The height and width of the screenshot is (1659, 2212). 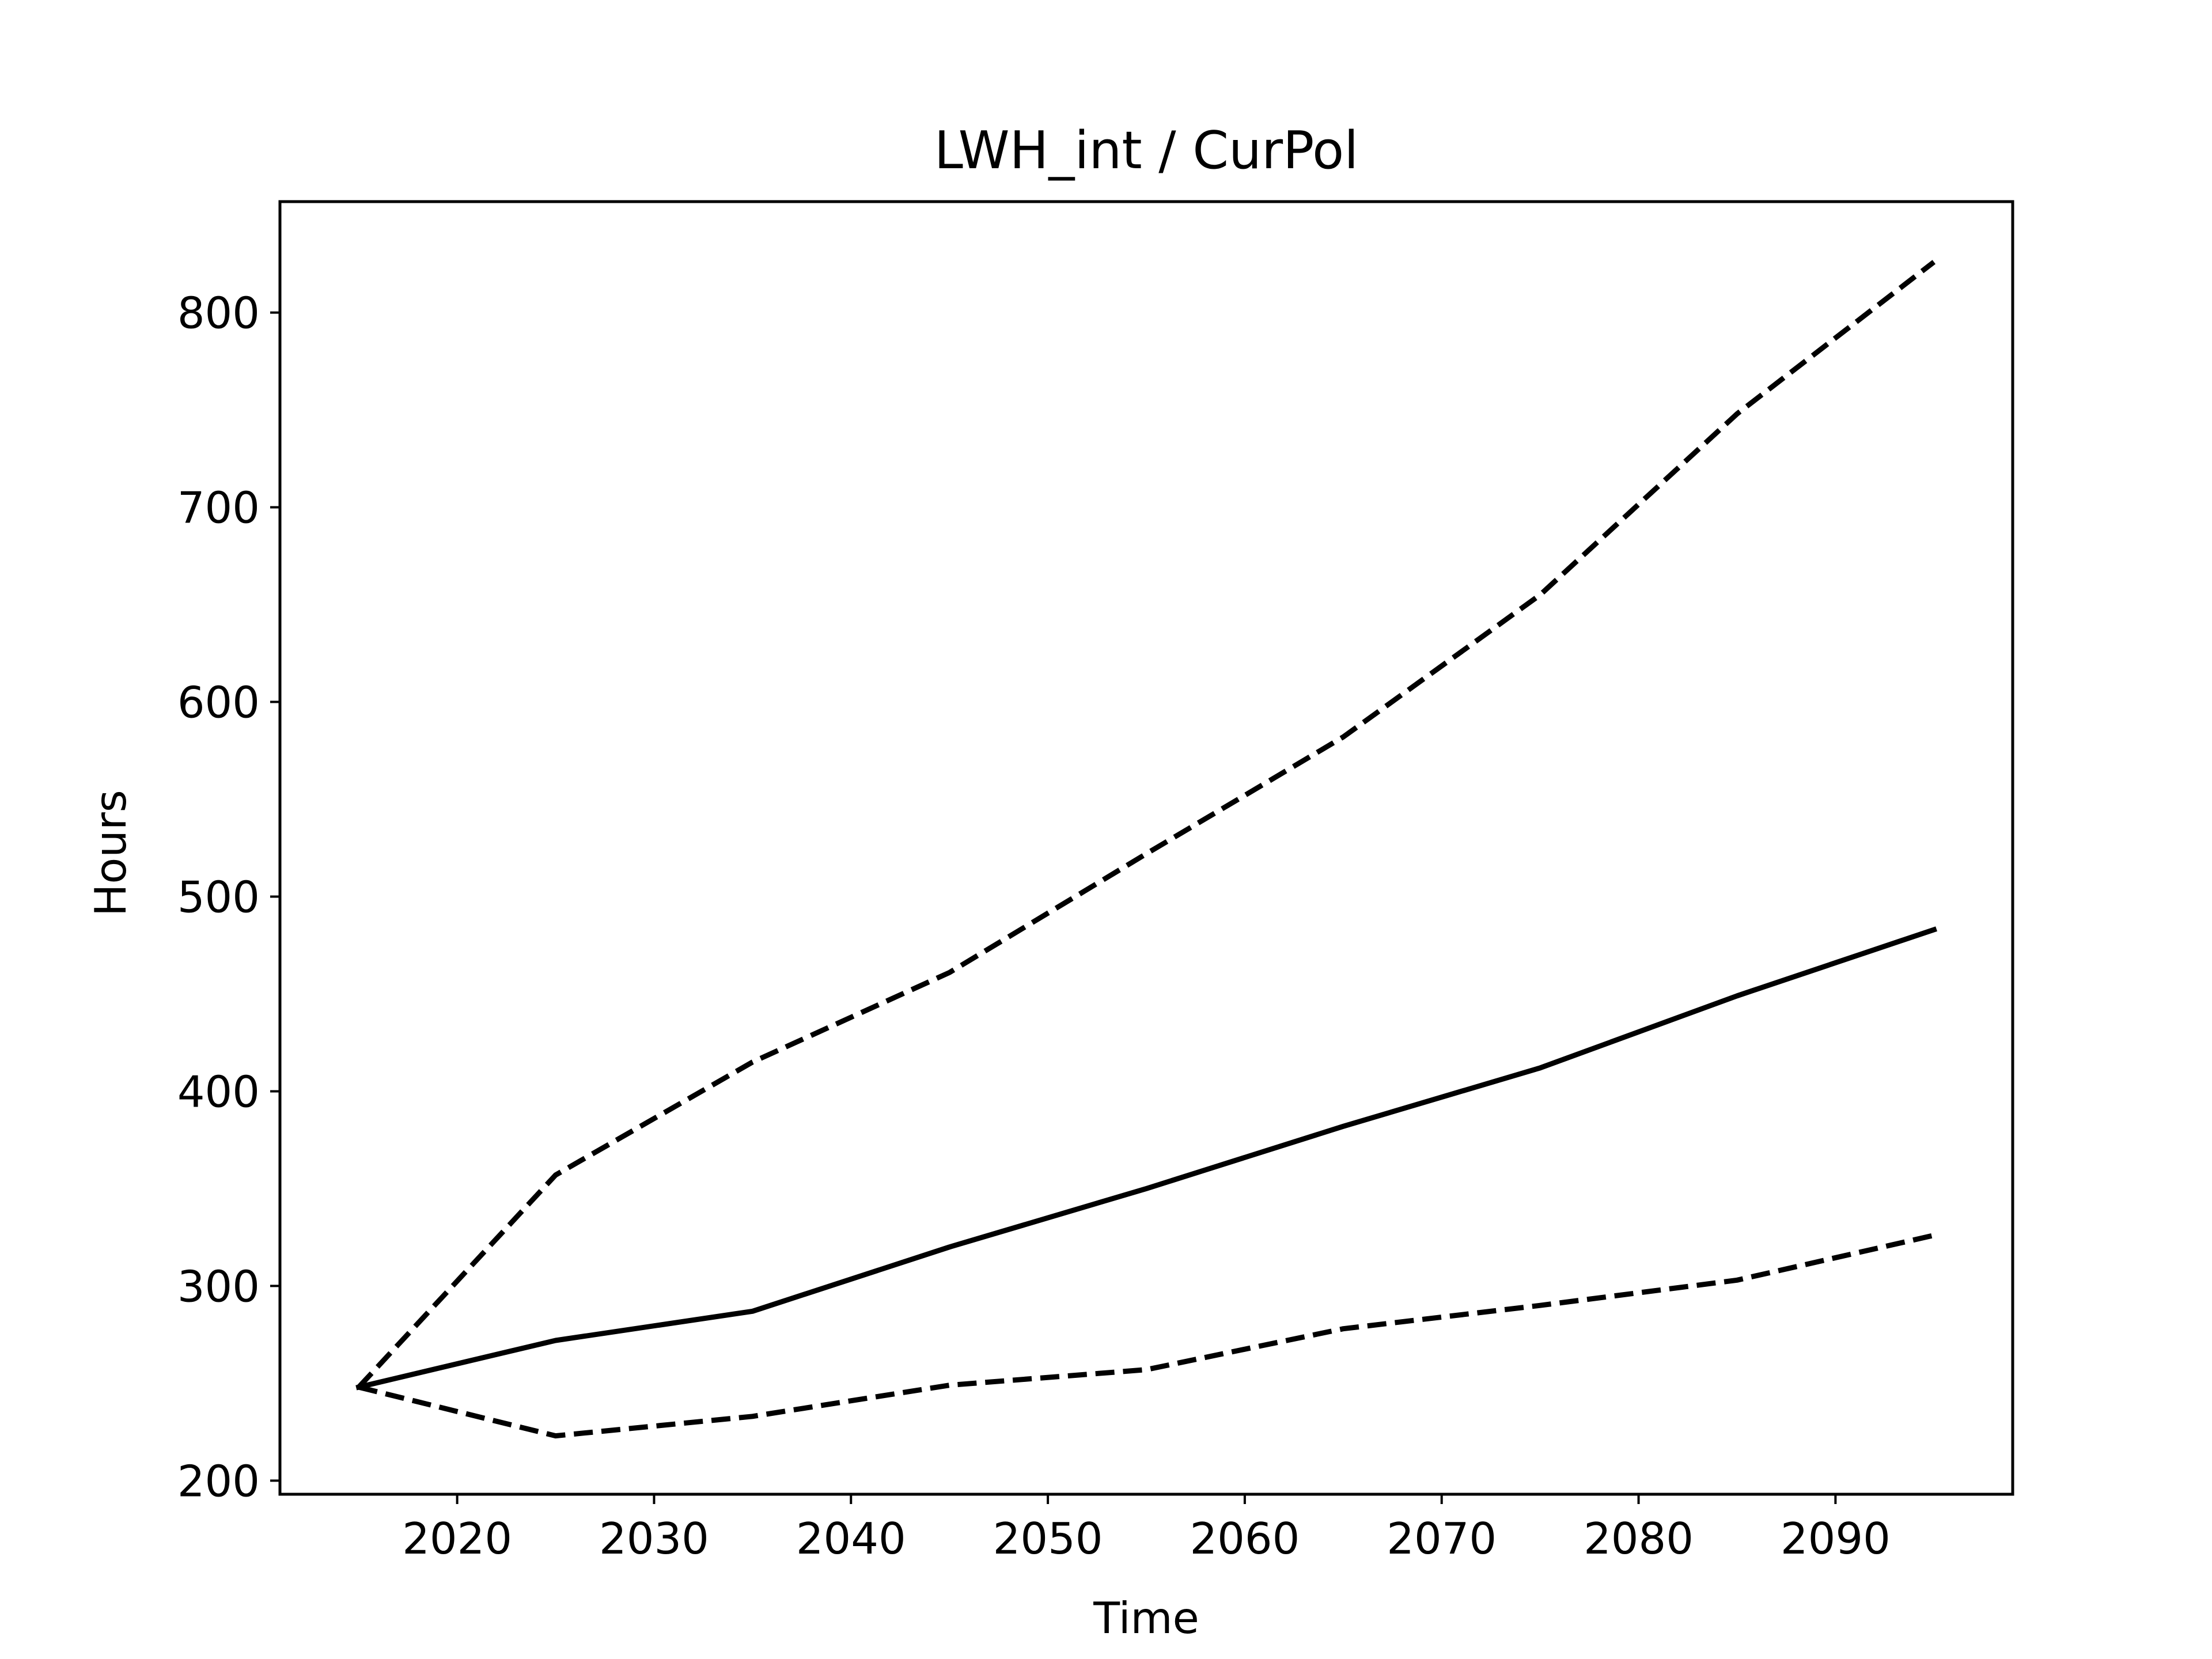 What do you see at coordinates (1442, 1538) in the screenshot?
I see `x-tick-label: 2070` at bounding box center [1442, 1538].